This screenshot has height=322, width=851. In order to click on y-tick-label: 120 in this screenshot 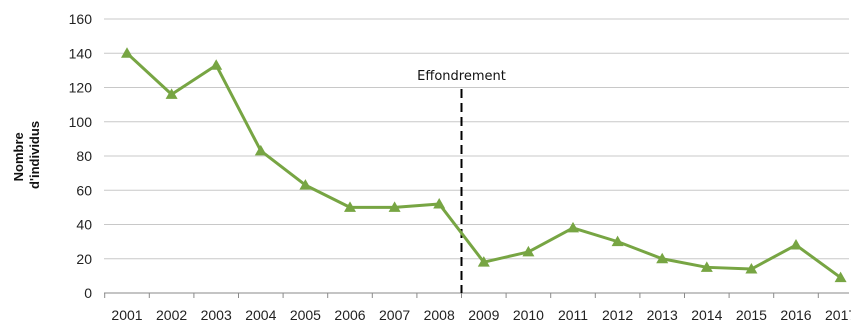, I will do `click(81, 88)`.